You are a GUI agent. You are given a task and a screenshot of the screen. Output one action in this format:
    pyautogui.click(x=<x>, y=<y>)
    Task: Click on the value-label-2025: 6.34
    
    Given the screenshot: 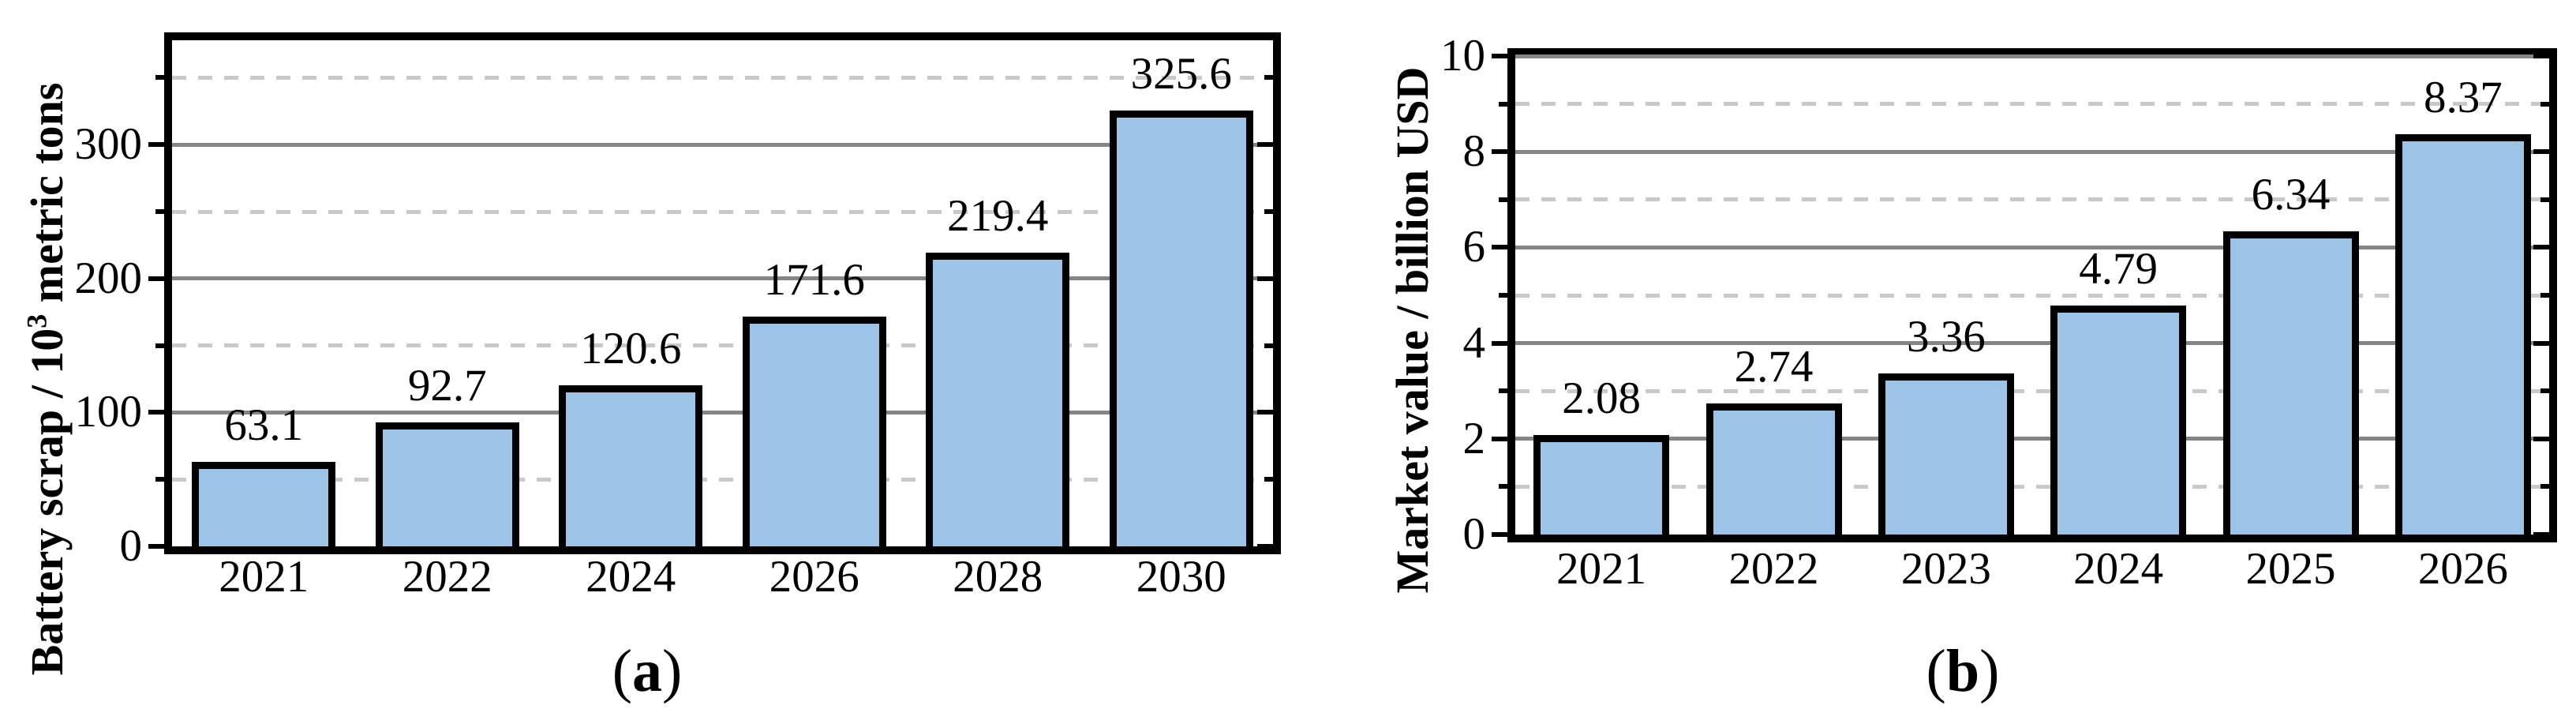 What is the action you would take?
    pyautogui.click(x=2291, y=194)
    